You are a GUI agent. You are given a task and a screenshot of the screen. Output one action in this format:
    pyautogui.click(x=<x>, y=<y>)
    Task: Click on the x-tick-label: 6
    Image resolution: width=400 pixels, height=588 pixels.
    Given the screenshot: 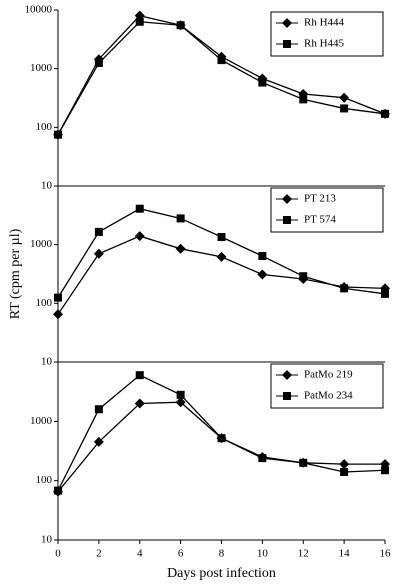 What is the action you would take?
    pyautogui.click(x=181, y=554)
    